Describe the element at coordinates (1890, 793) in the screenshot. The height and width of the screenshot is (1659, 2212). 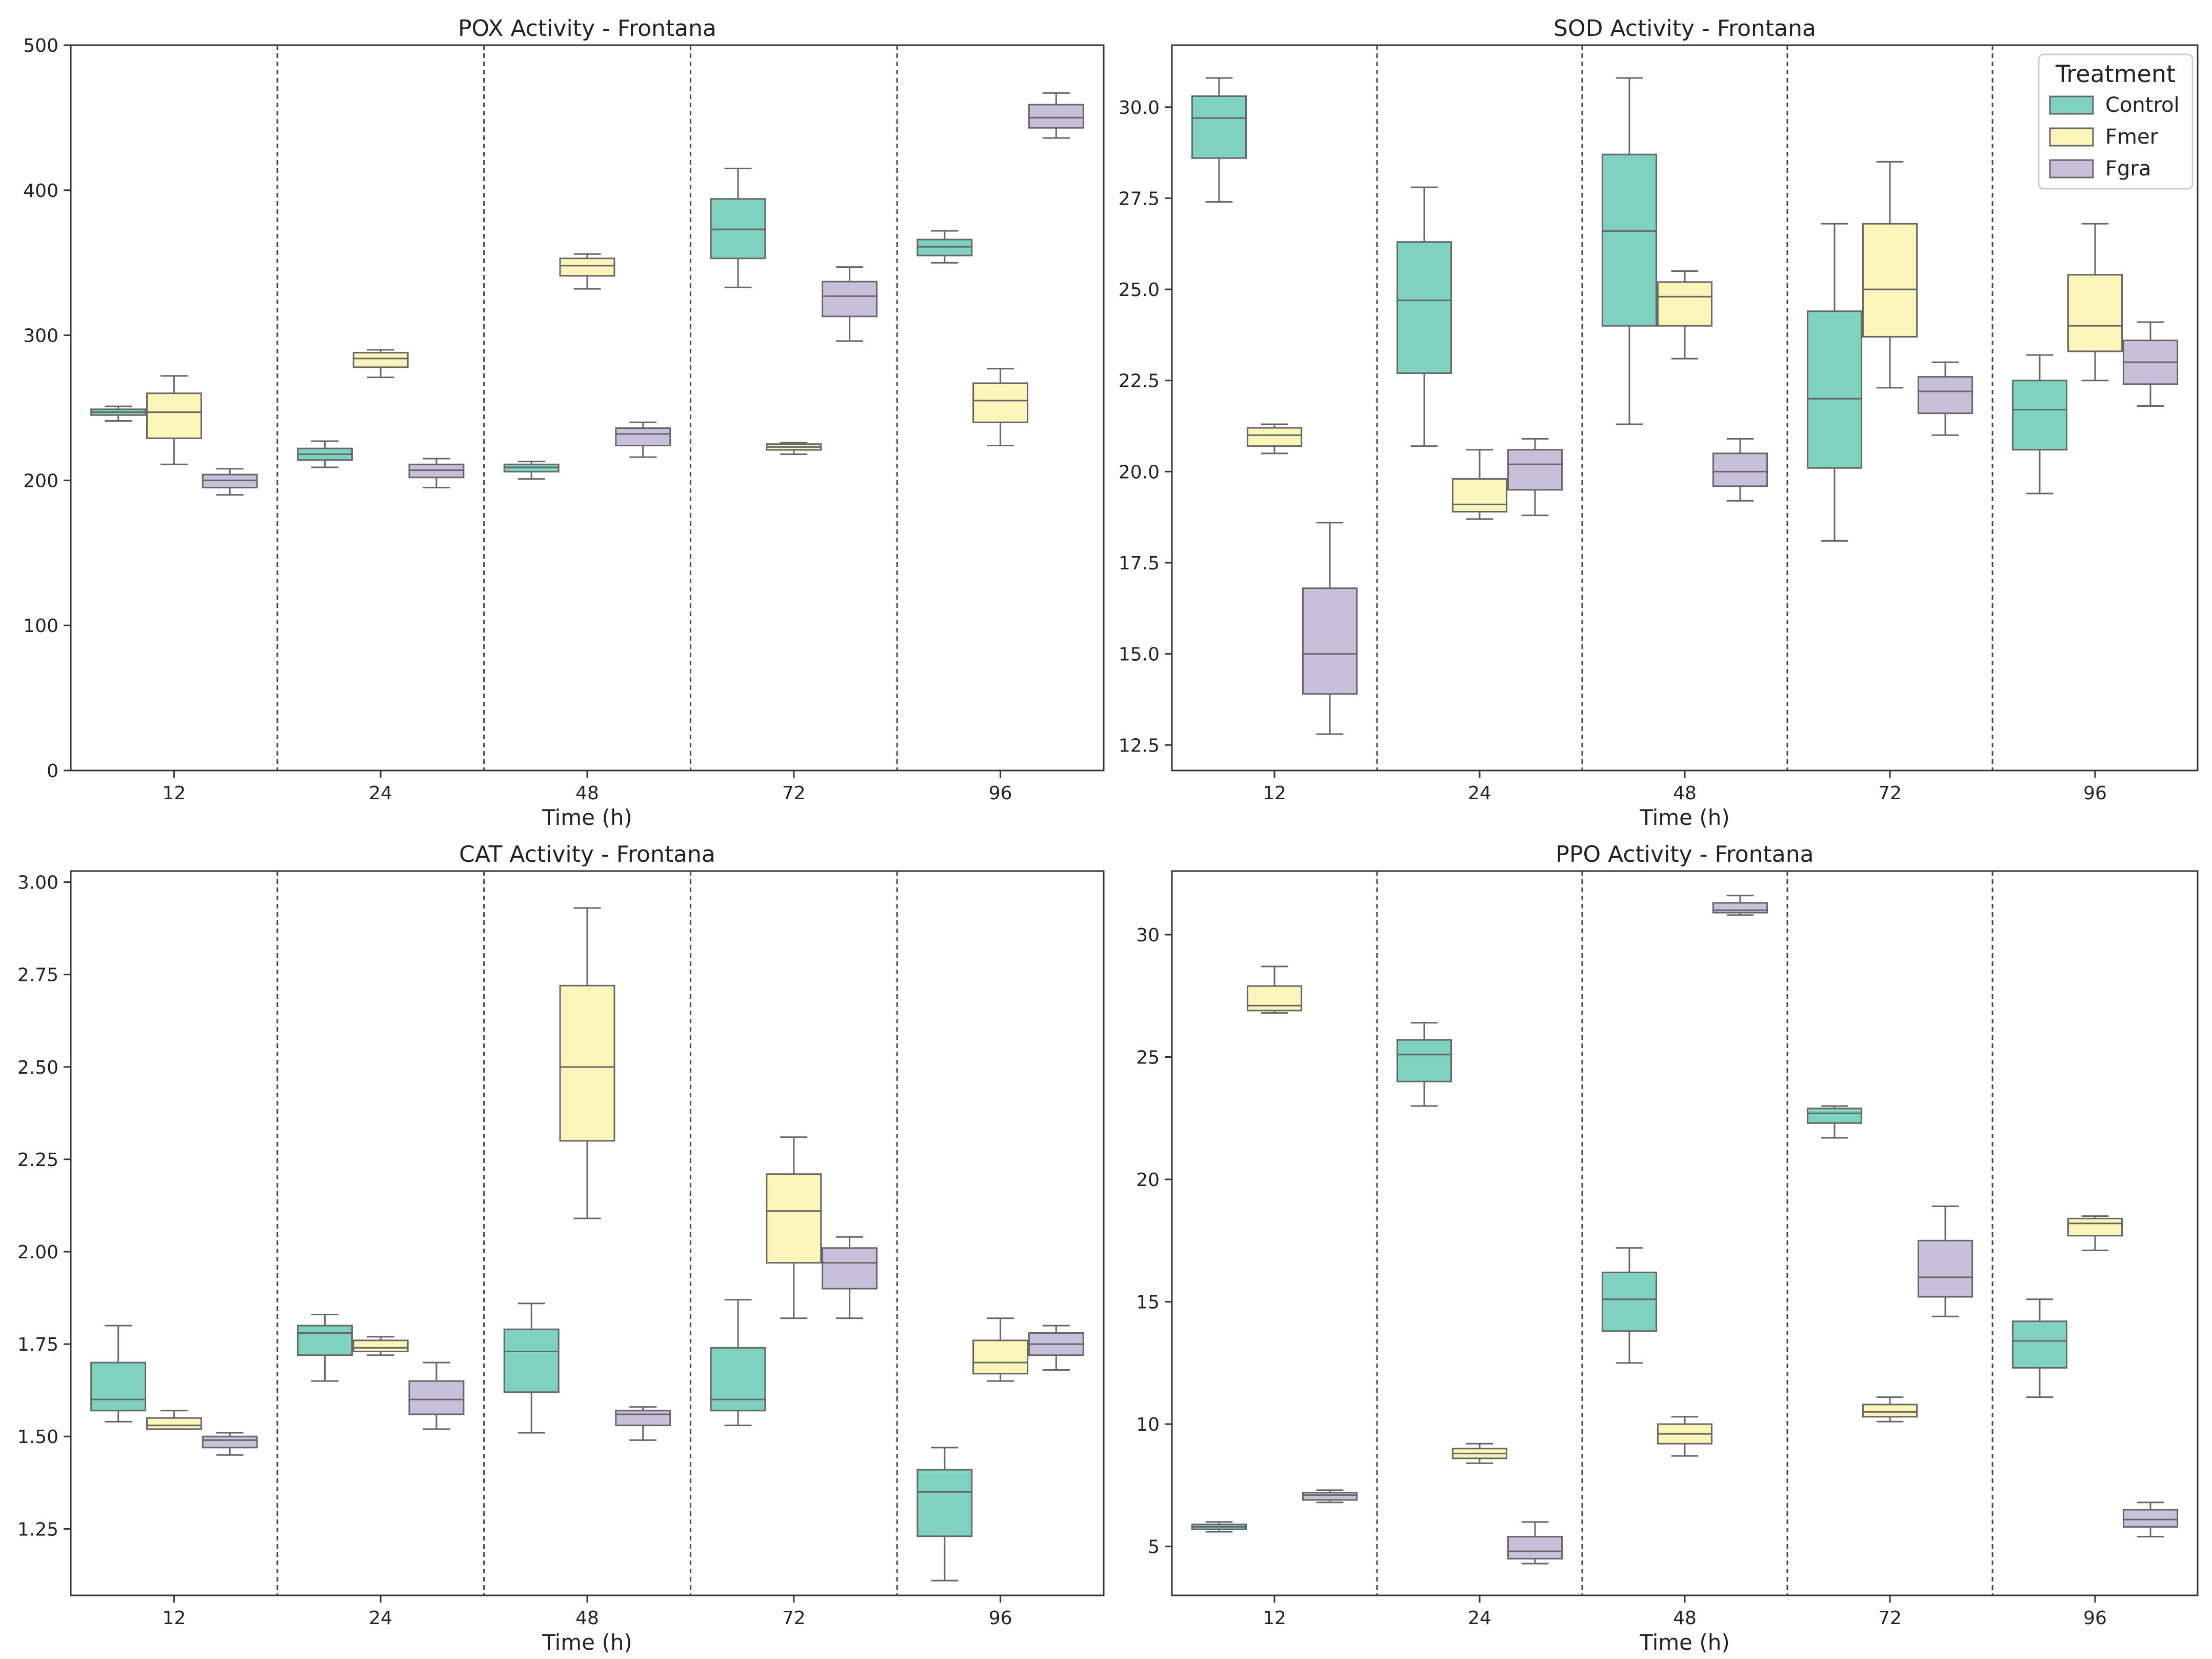
I see `sod-x-tick-label: 72` at that location.